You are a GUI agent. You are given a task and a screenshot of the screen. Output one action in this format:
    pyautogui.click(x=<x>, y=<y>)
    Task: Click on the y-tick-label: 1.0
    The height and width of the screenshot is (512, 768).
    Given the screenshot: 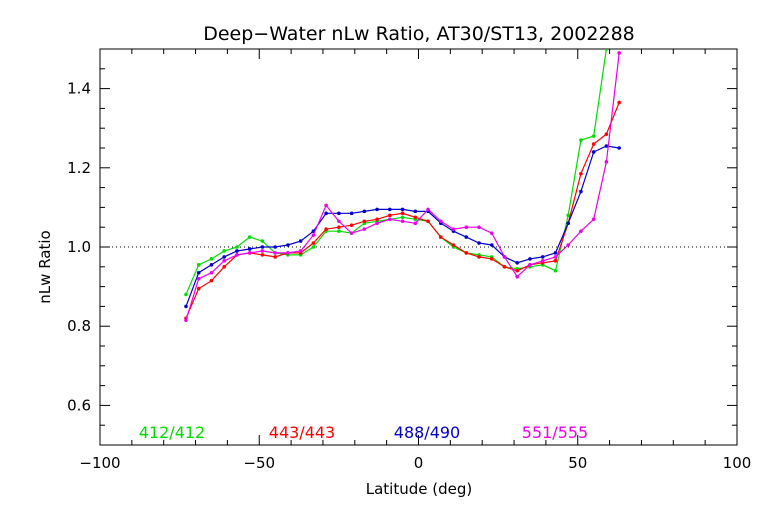 What is the action you would take?
    pyautogui.click(x=79, y=247)
    